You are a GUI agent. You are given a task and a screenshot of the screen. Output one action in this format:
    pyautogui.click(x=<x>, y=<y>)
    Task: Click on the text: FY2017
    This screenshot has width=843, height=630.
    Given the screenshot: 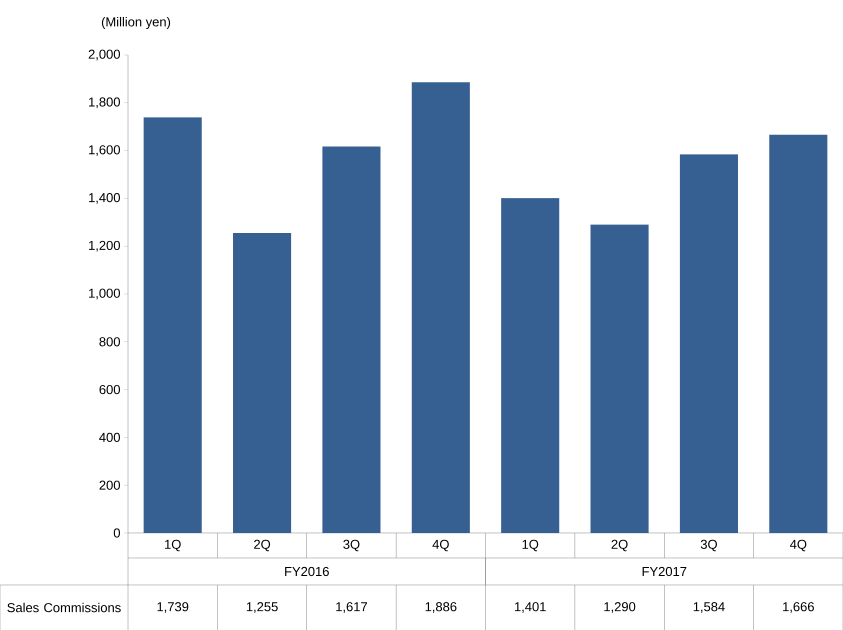 What is the action you would take?
    pyautogui.click(x=664, y=571)
    